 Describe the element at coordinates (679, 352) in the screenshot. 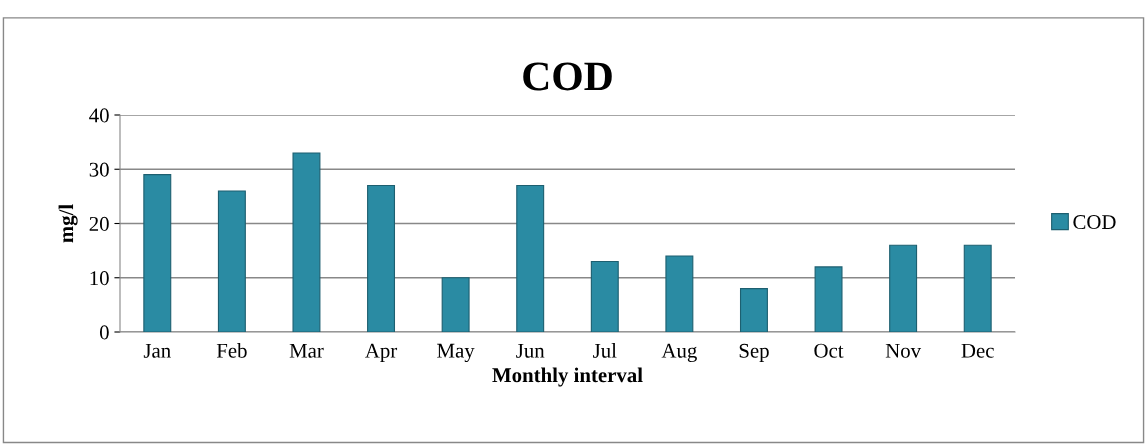

I see `x-tick-label: Aug` at that location.